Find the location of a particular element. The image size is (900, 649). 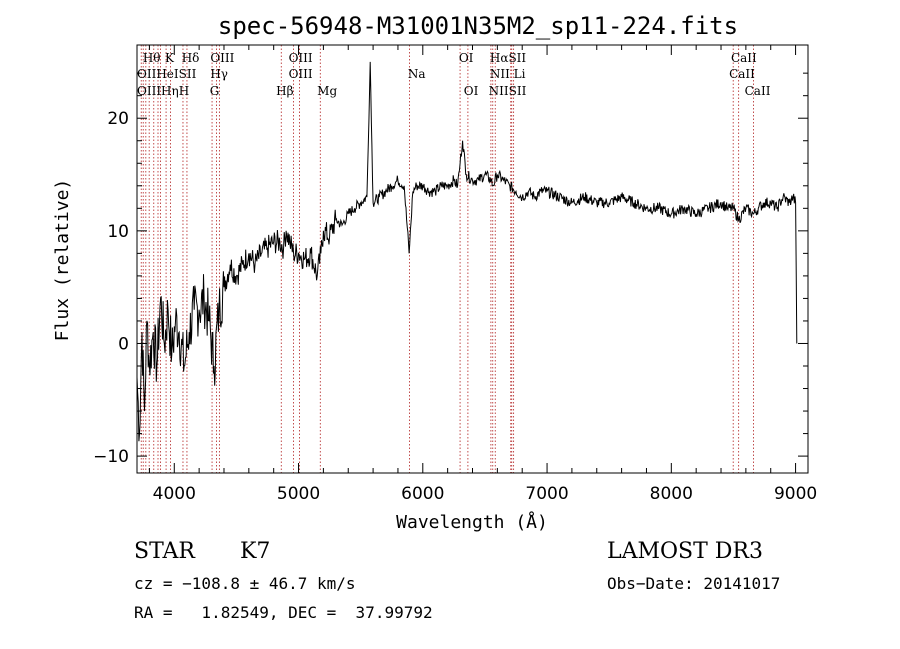

ra-dec-coordinates: RA = 1.82549, DEC = 37.99792 is located at coordinates (283, 612).